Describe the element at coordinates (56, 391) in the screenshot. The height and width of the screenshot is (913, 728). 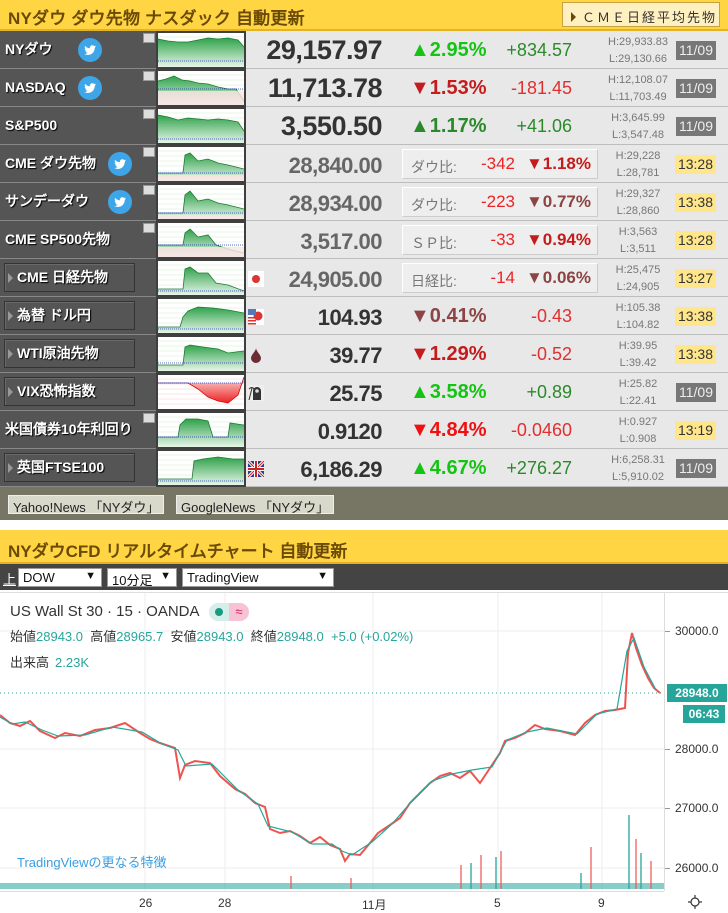
I see `row-name: VIX恐怖指数` at that location.